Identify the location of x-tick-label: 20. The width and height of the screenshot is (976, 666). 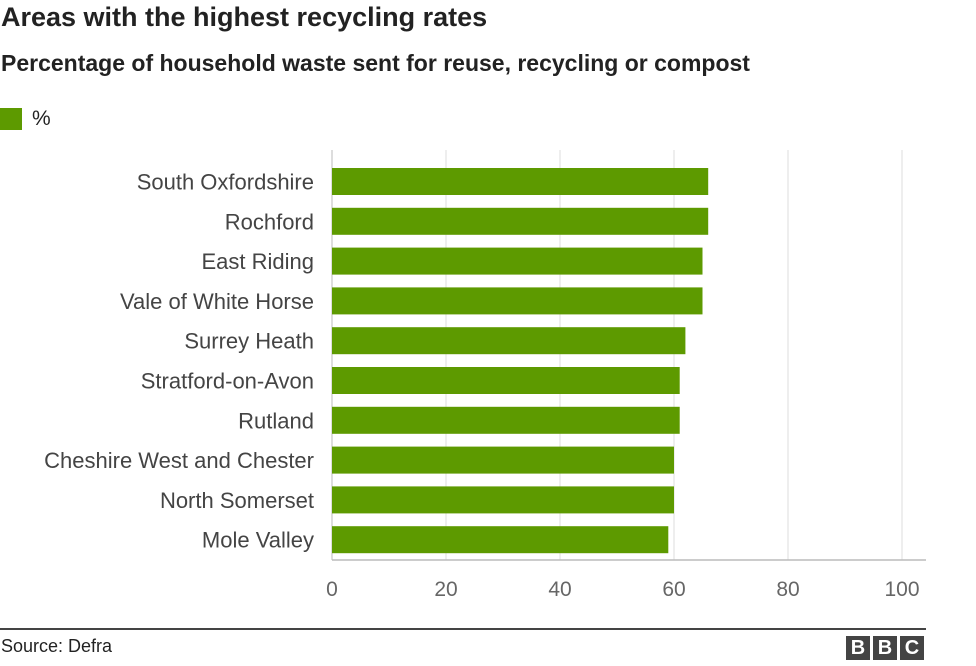
(445, 589).